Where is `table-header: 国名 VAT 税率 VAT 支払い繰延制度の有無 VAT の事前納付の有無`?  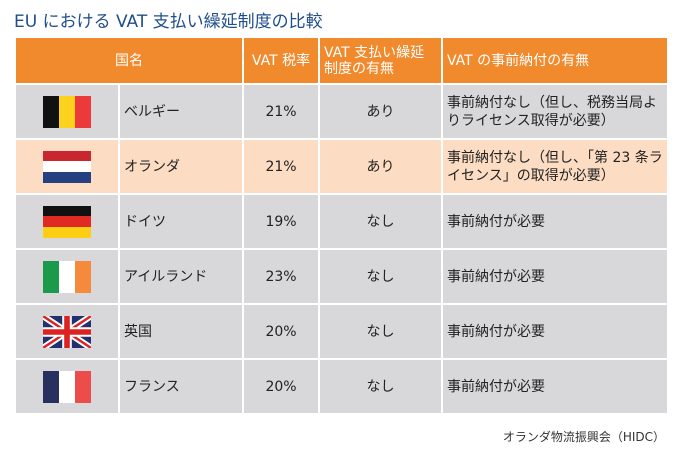
table-header: 国名 VAT 税率 VAT 支払い繰延制度の有無 VAT の事前納付の有無 is located at coordinates (341, 61).